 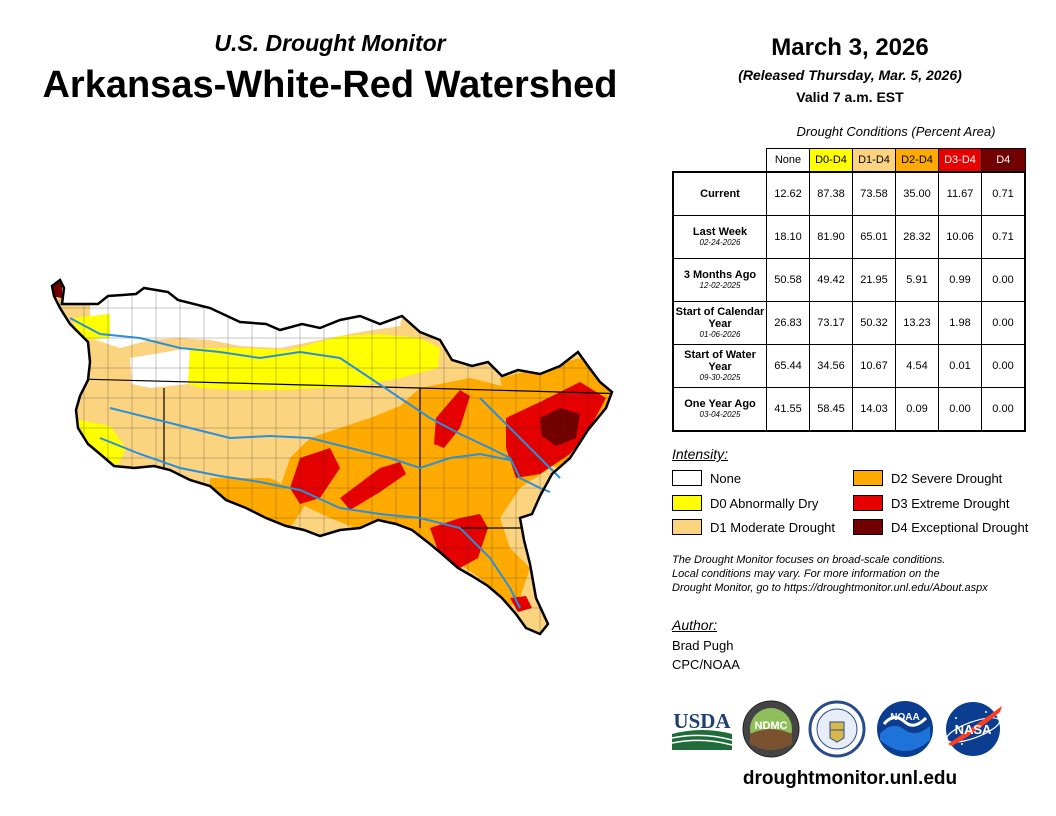 I want to click on usda-logo: USDA, so click(x=702, y=729).